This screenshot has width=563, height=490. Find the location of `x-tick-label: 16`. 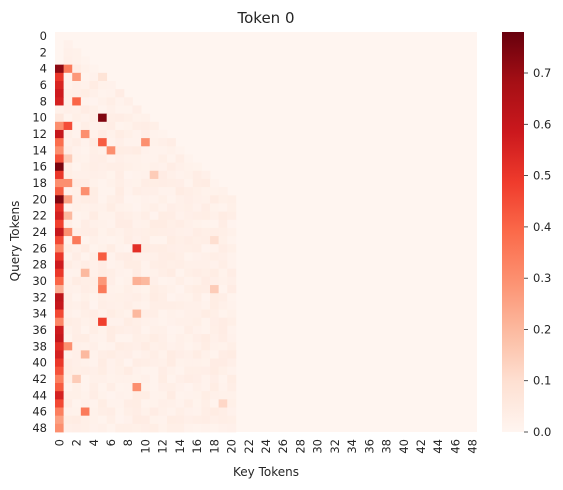

x-tick-label: 16 is located at coordinates (197, 446).